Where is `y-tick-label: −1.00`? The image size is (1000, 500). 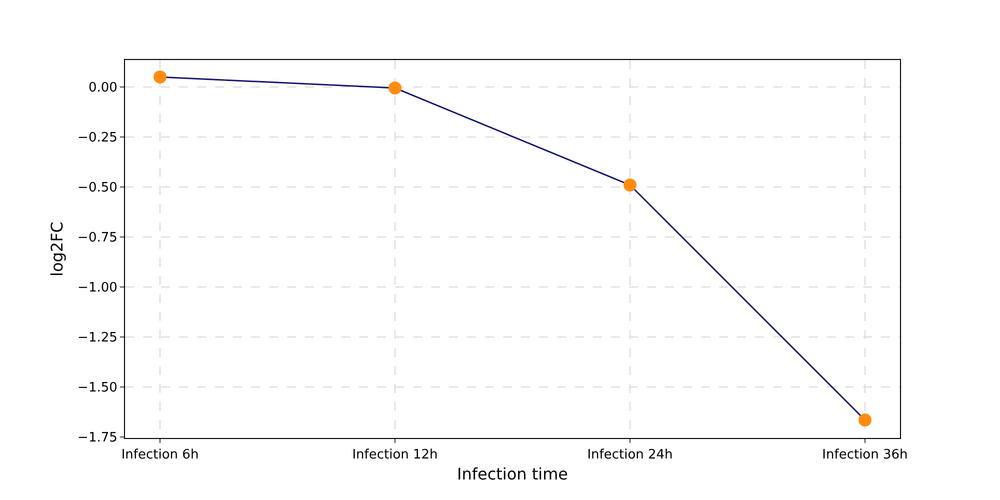 y-tick-label: −1.00 is located at coordinates (98, 288).